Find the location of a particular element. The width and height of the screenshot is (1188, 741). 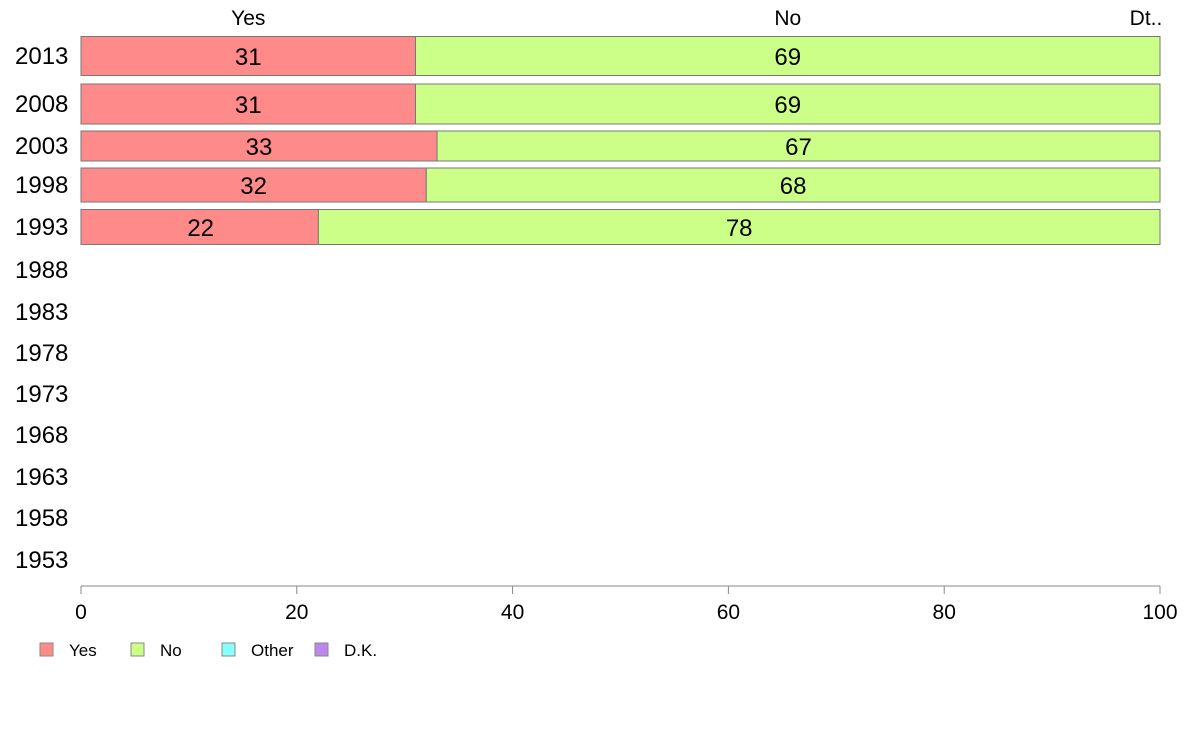

x-tick-label-100: 100 is located at coordinates (1159, 612).